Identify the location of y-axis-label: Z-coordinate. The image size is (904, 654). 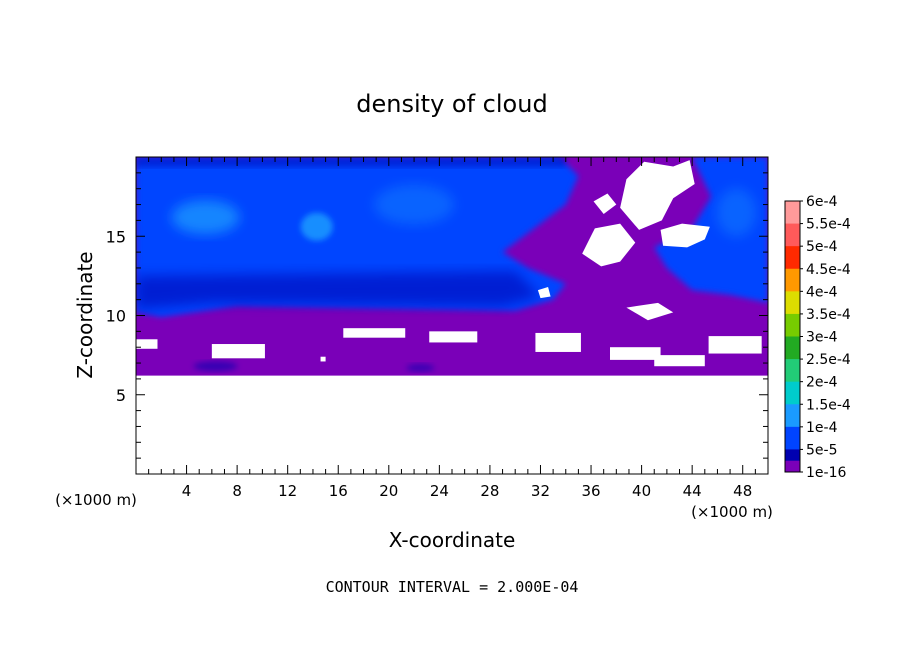
(85, 314).